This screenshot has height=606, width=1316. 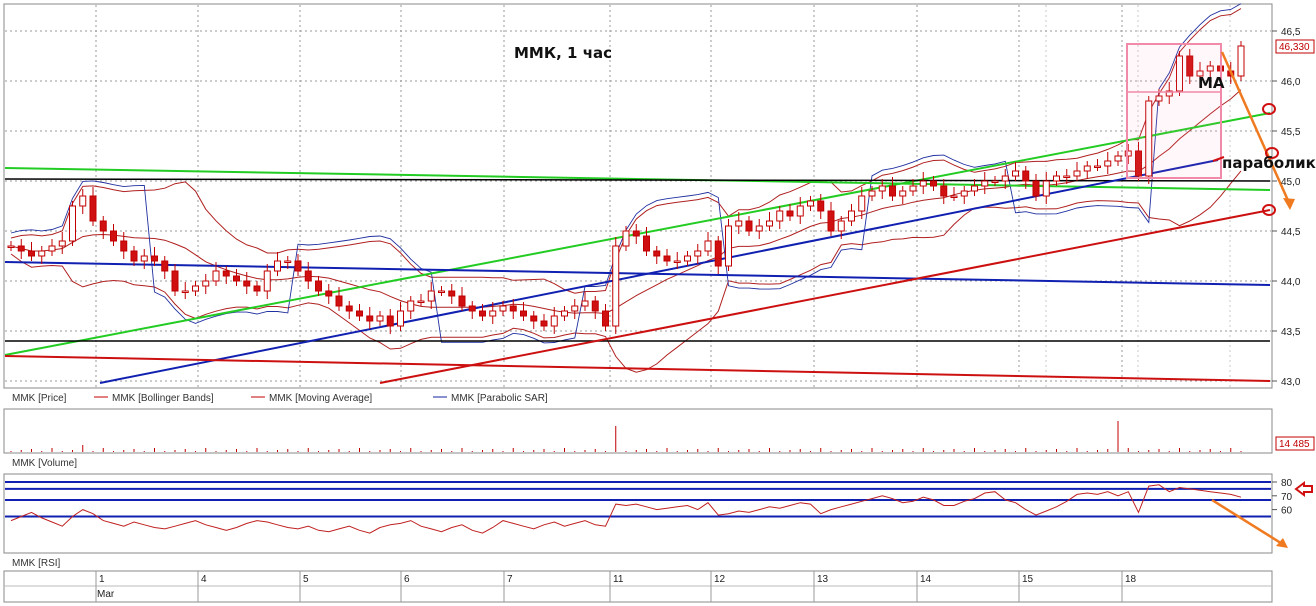 I want to click on rsi-panel-frame, so click(x=638, y=513).